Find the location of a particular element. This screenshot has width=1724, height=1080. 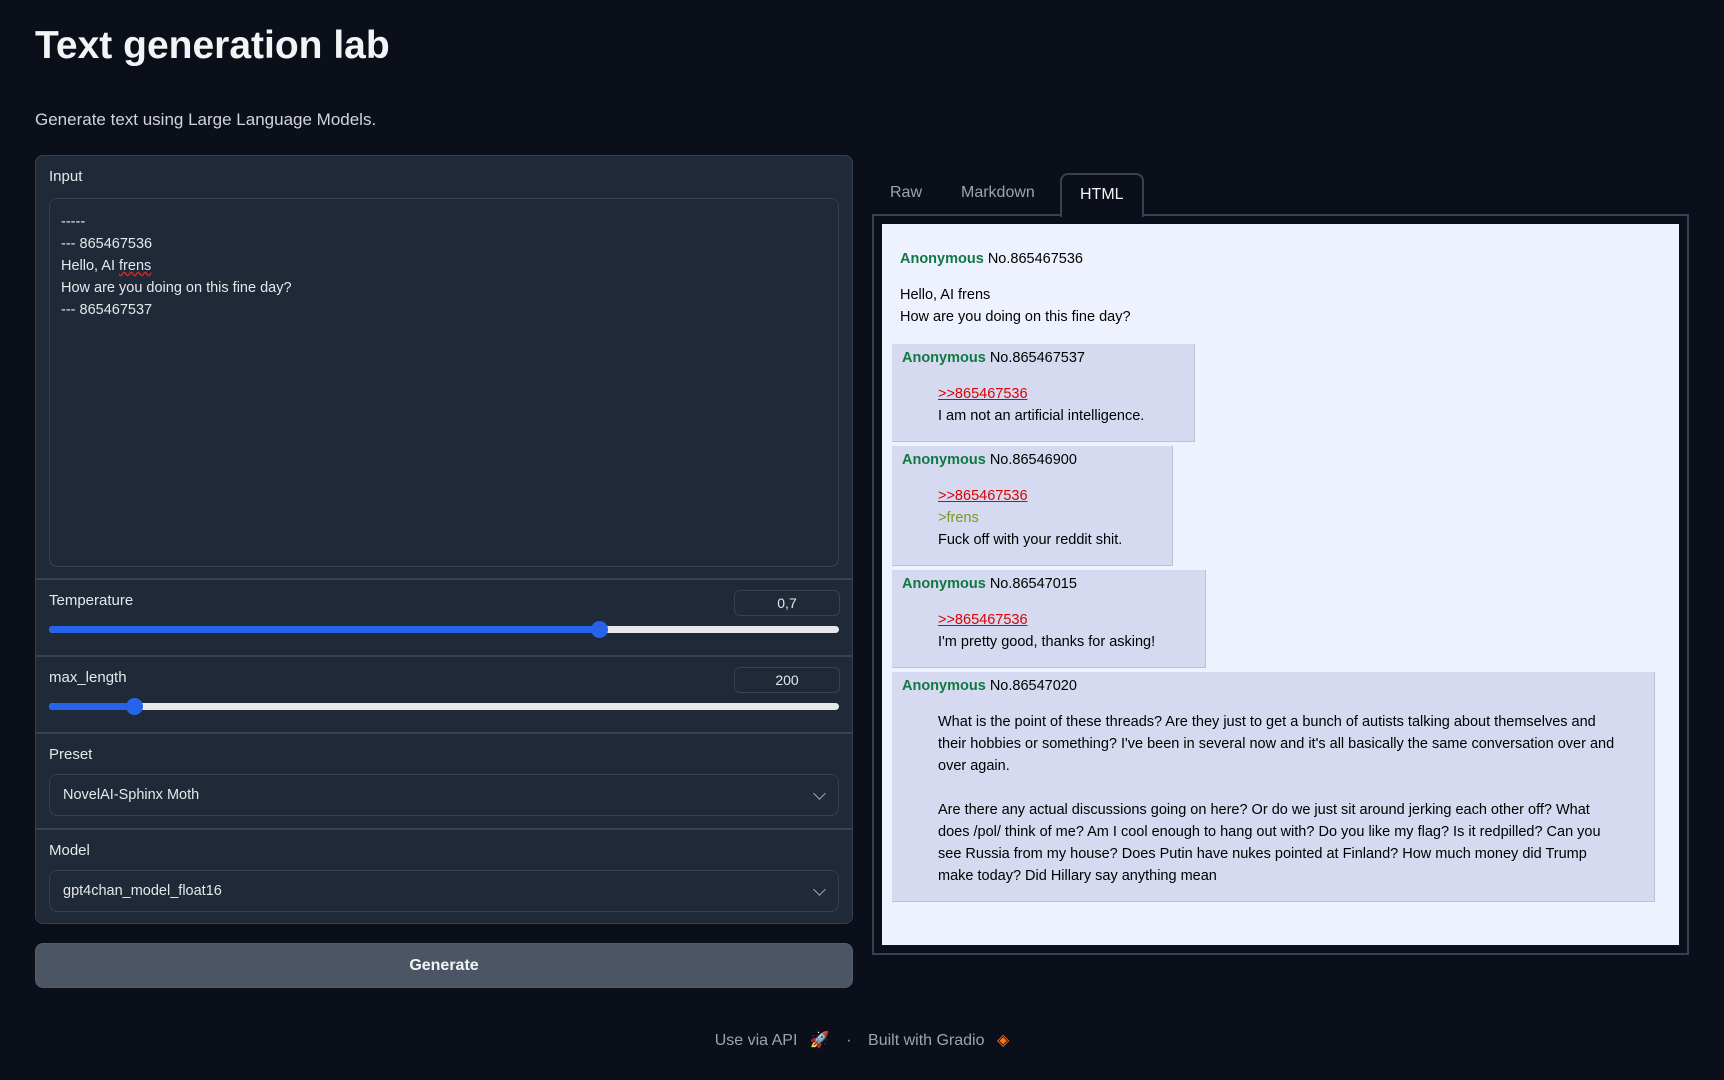

post-paragraph: I'm pretty good, thanks for asking! is located at coordinates (1047, 642).